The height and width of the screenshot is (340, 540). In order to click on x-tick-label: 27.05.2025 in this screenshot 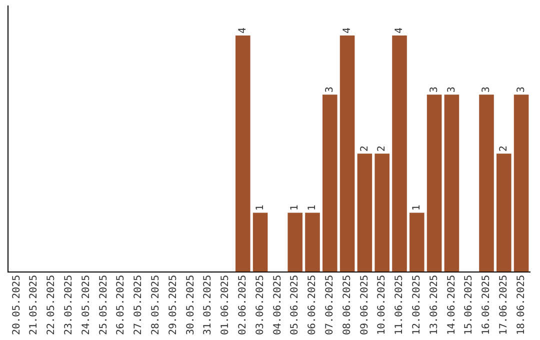, I will do `click(138, 305)`.